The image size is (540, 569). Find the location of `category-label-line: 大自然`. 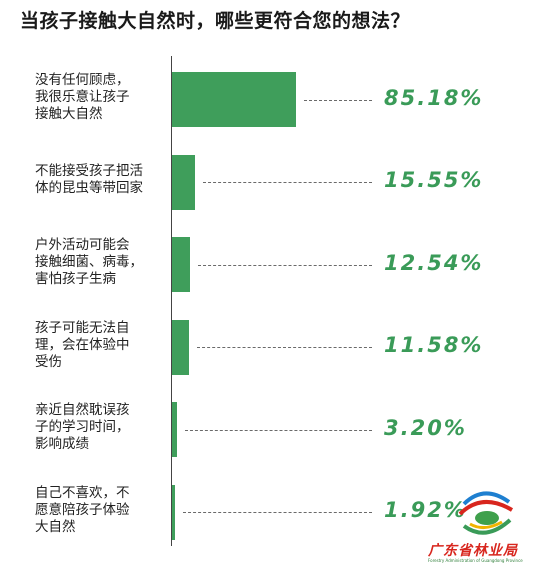

category-label-line: 大自然 is located at coordinates (55, 526).